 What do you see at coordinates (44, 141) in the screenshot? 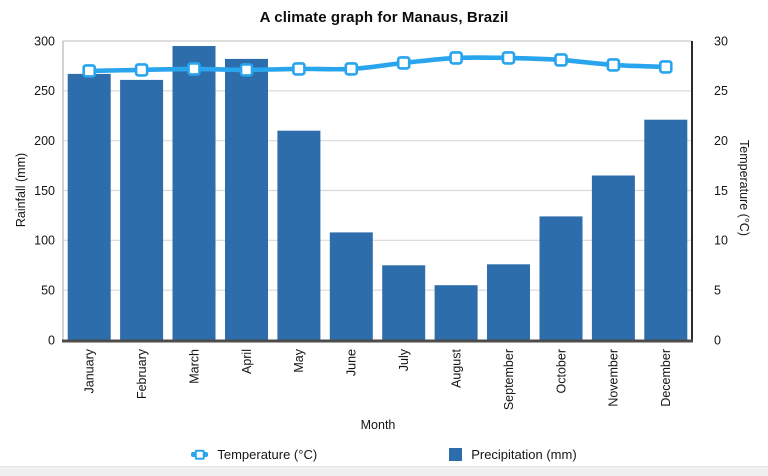
I see `y-left-tick-200: 200` at bounding box center [44, 141].